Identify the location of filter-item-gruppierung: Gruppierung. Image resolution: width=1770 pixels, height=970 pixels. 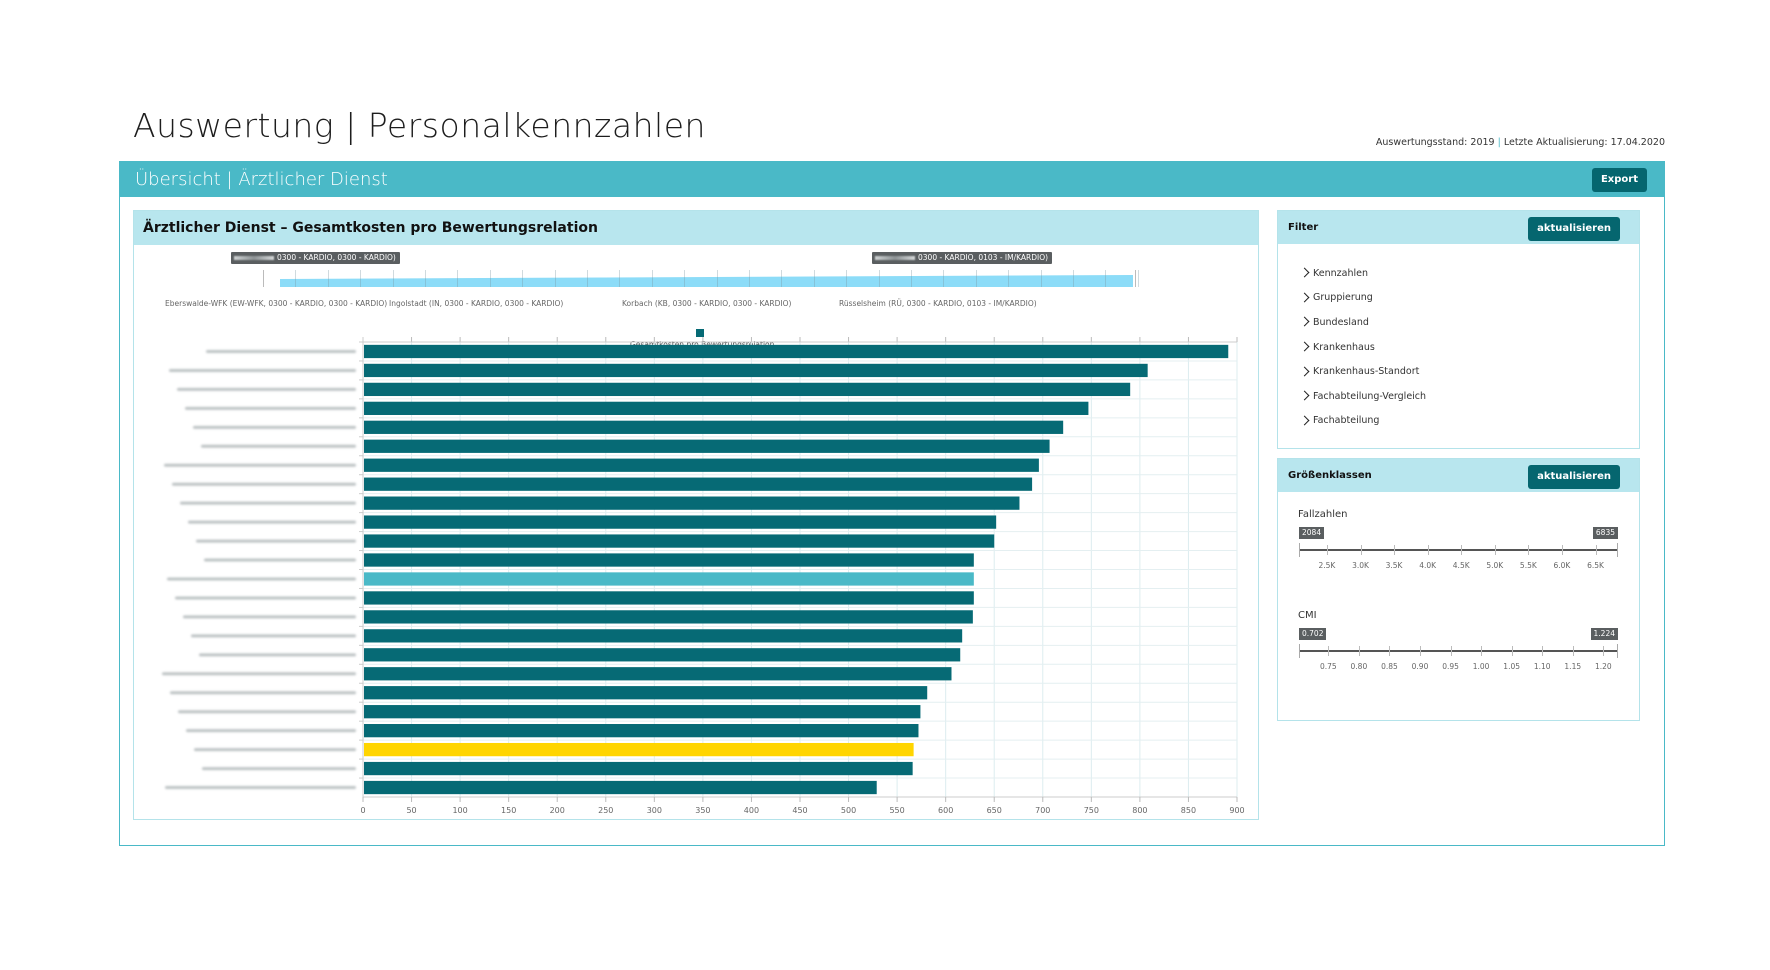
(1362, 298).